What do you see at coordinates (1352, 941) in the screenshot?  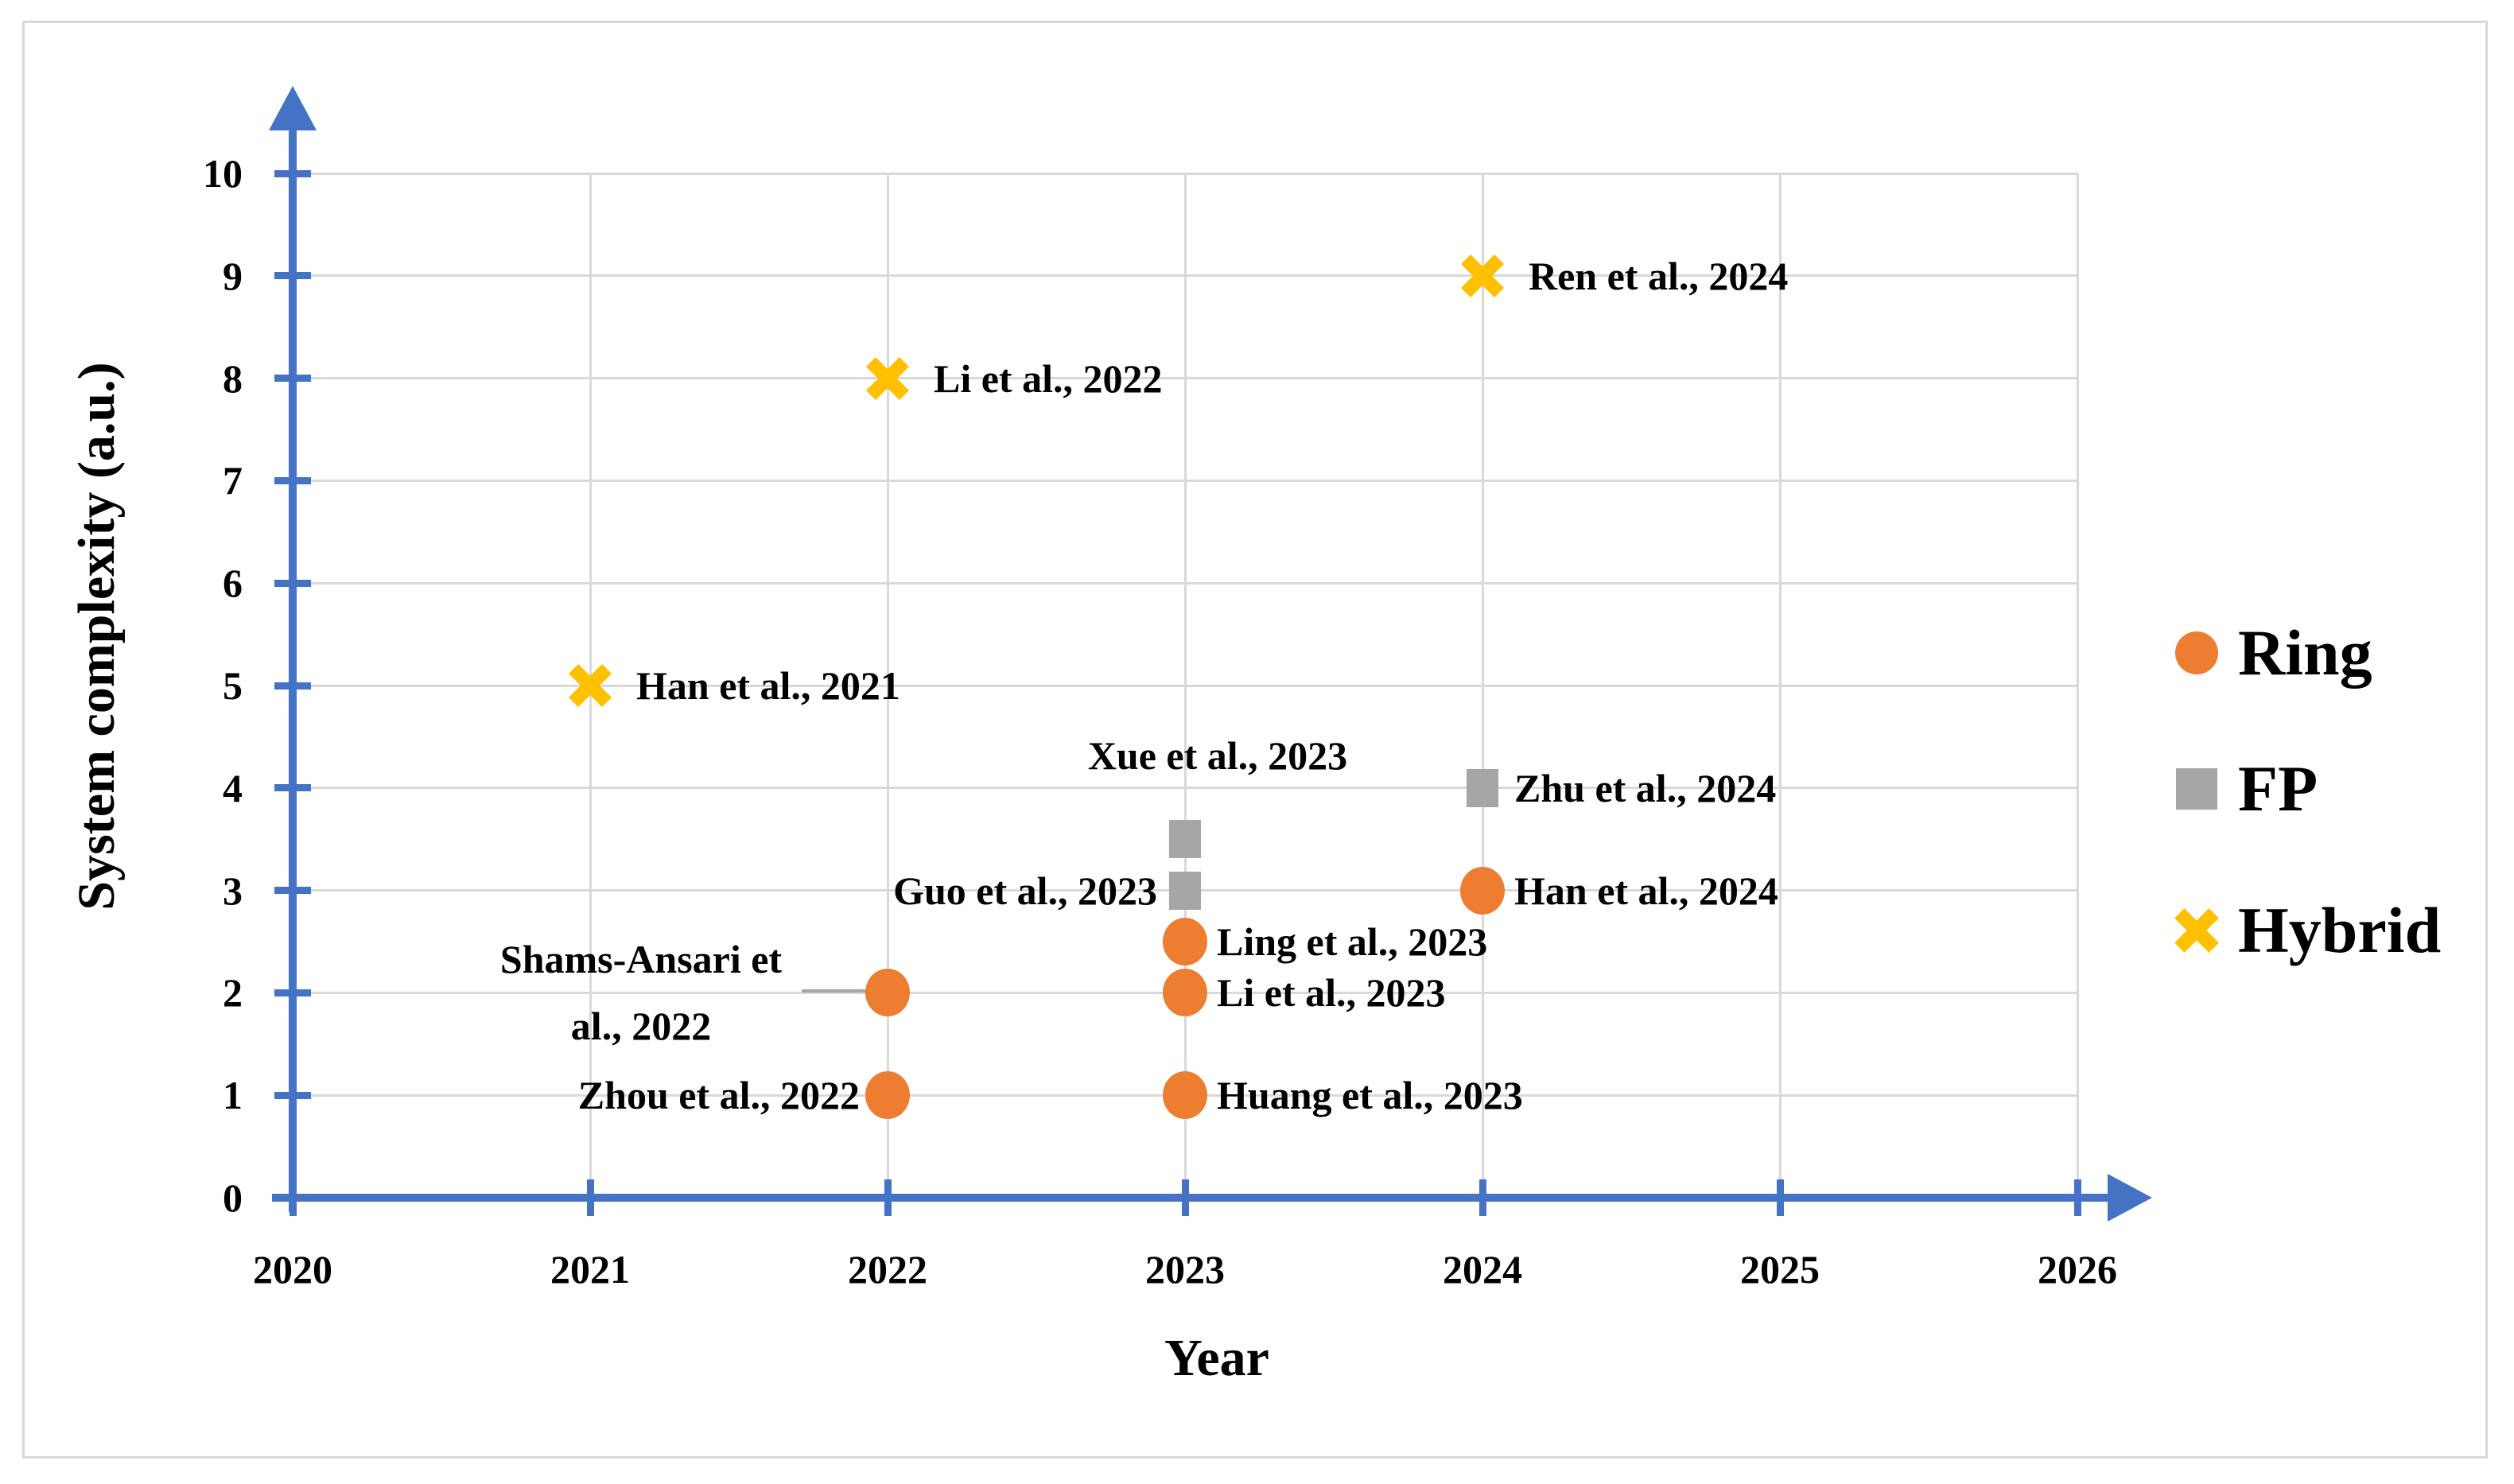 I see `point-label: Ling et al., 2023` at bounding box center [1352, 941].